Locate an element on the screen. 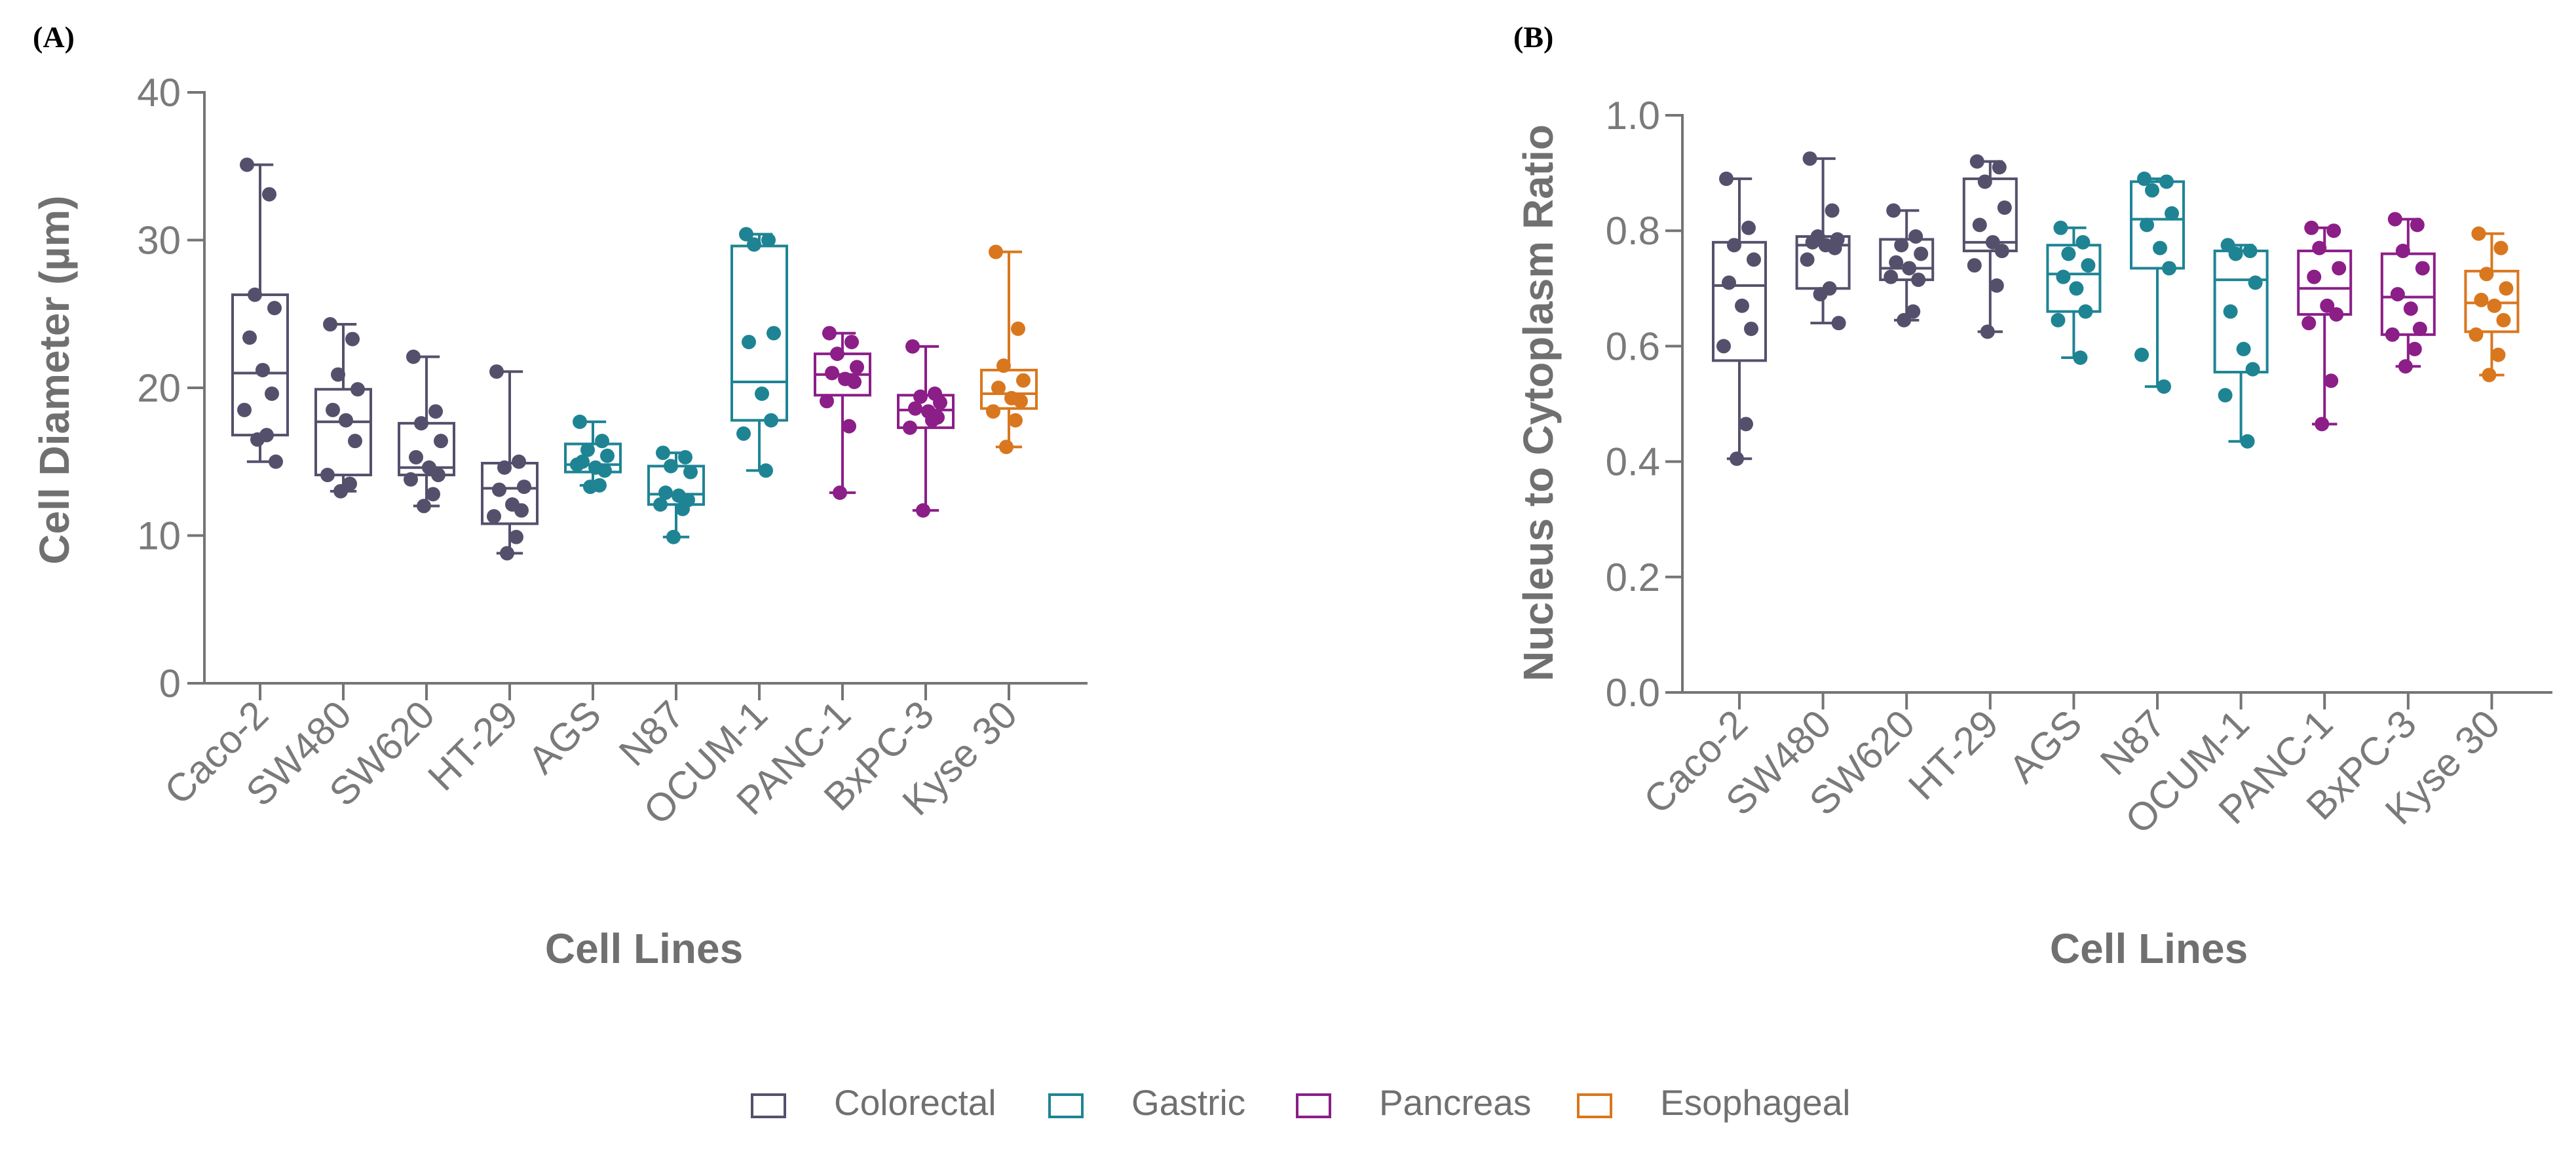 The height and width of the screenshot is (1151, 2576). panel-b-box is located at coordinates (1907, 260).